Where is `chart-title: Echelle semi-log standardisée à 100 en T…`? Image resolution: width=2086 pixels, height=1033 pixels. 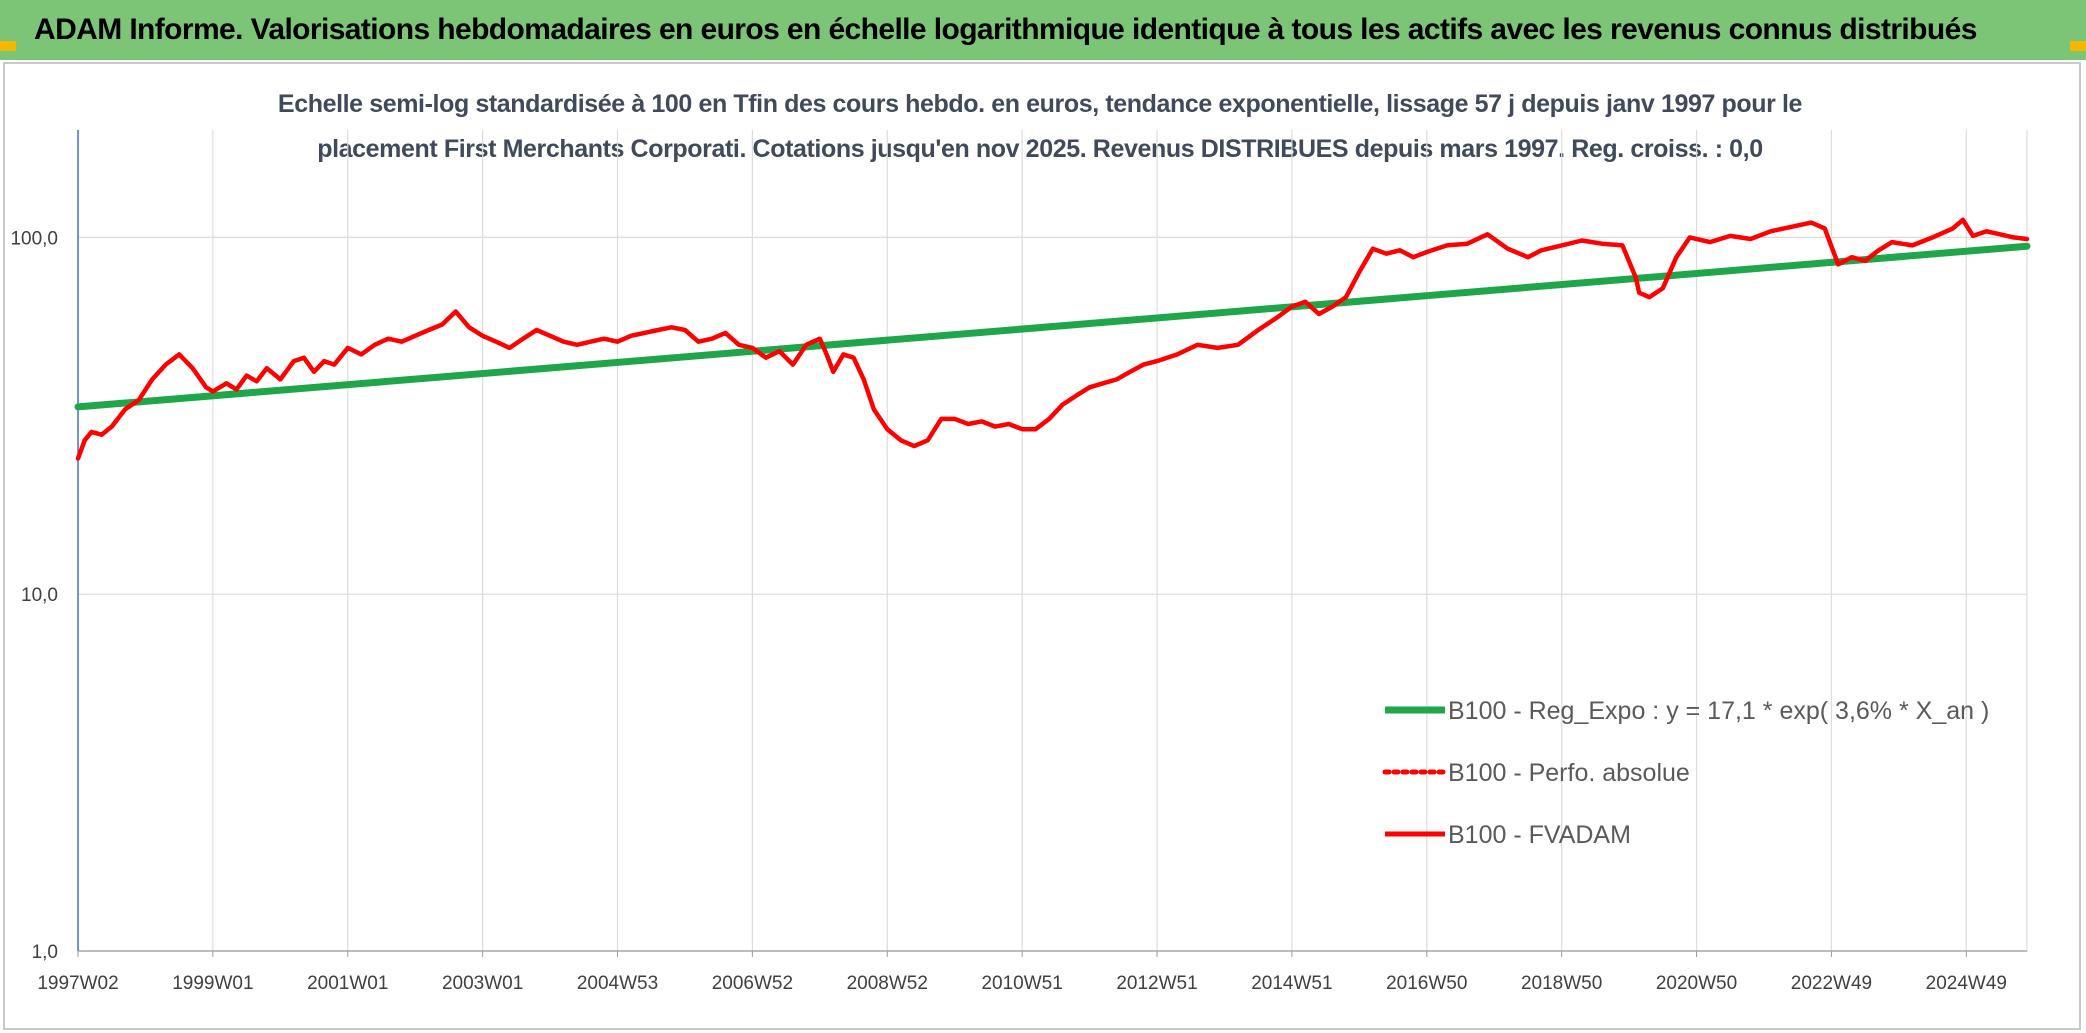
chart-title: Echelle semi-log standardisée à 100 en T… is located at coordinates (1040, 104).